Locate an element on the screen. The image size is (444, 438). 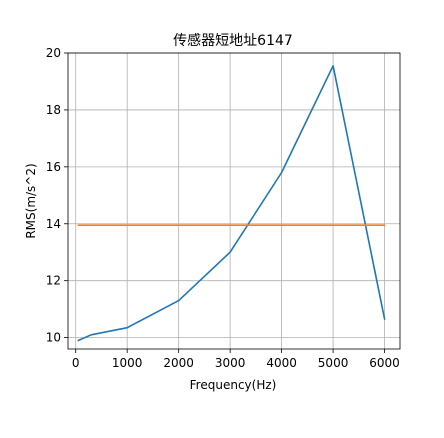
y-tick-label: 20 is located at coordinates (53, 53).